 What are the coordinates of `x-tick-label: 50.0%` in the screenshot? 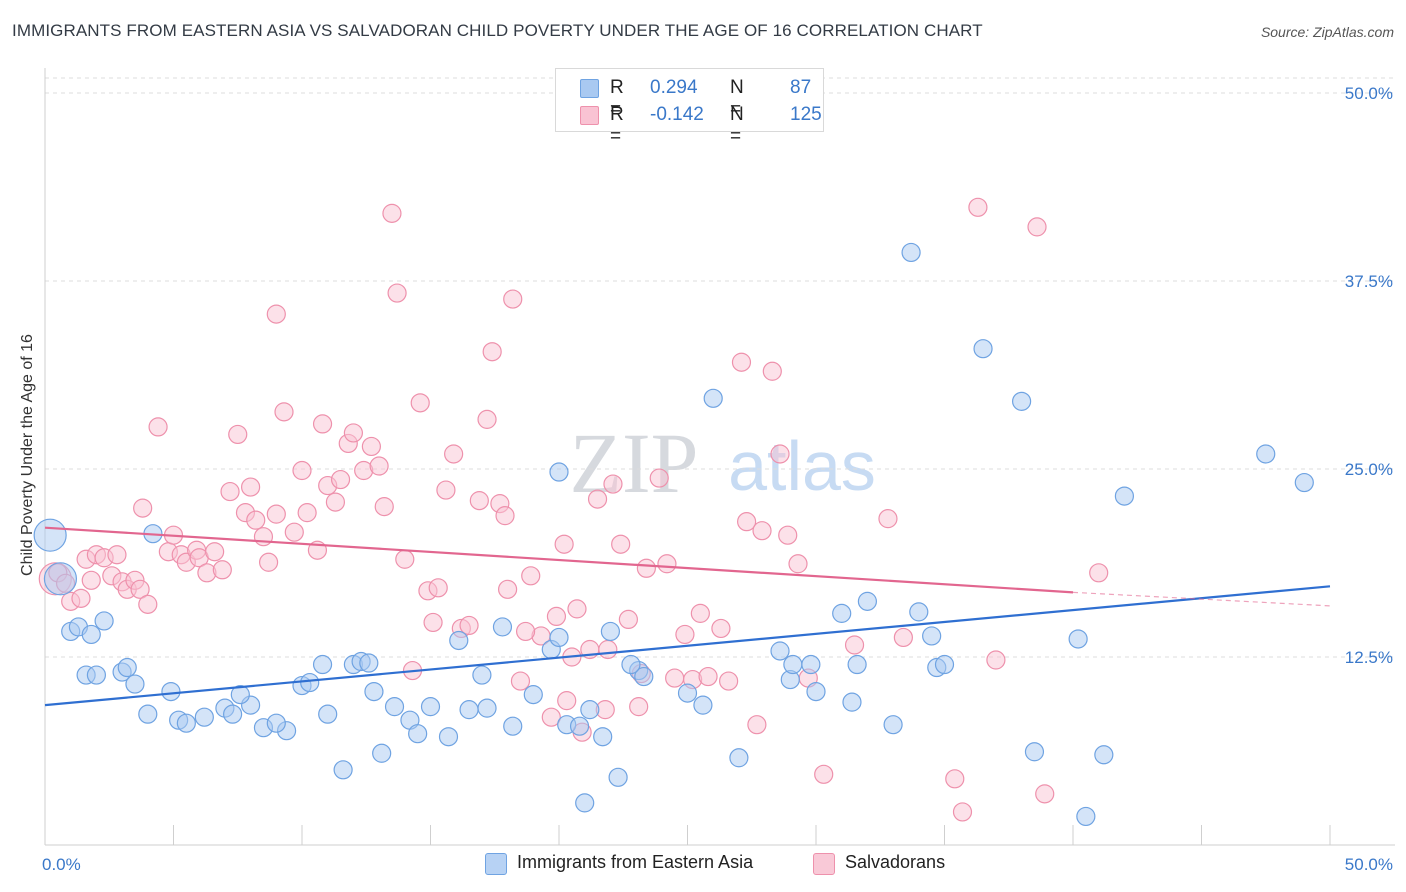 It's located at (1369, 864).